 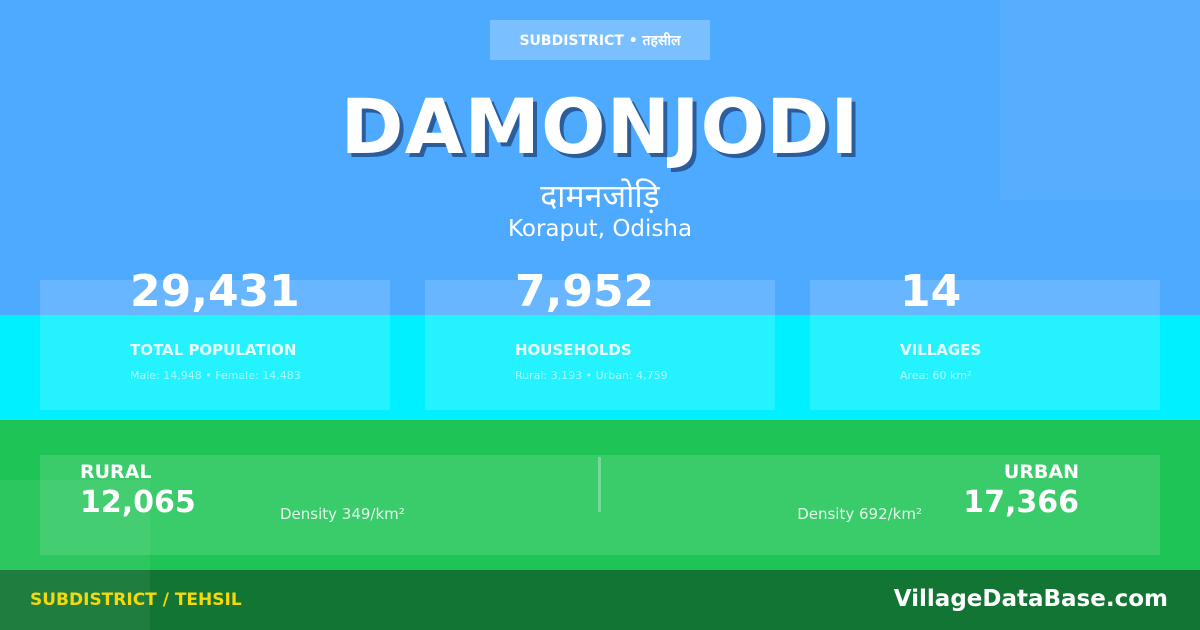 I want to click on urban-value: 17,366, so click(x=1021, y=502).